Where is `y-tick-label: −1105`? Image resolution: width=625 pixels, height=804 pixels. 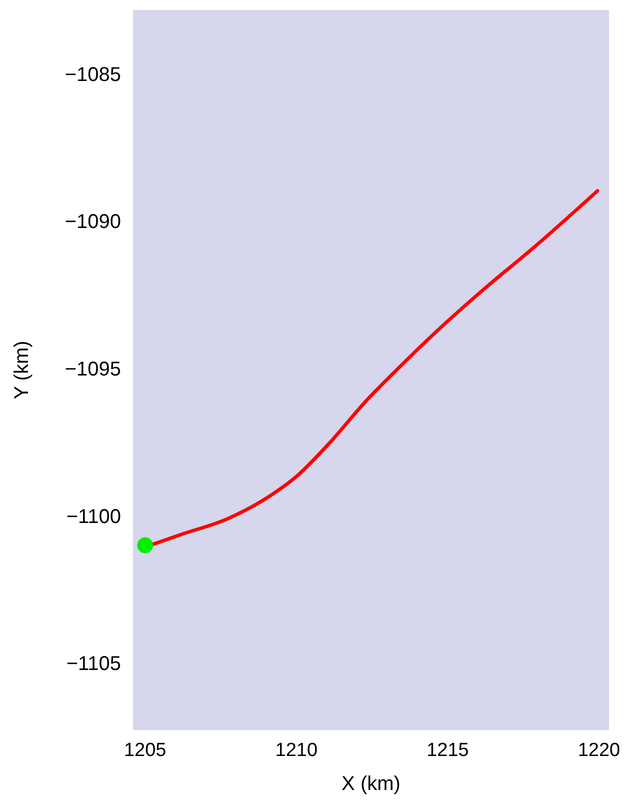
y-tick-label: −1105 is located at coordinates (93, 664).